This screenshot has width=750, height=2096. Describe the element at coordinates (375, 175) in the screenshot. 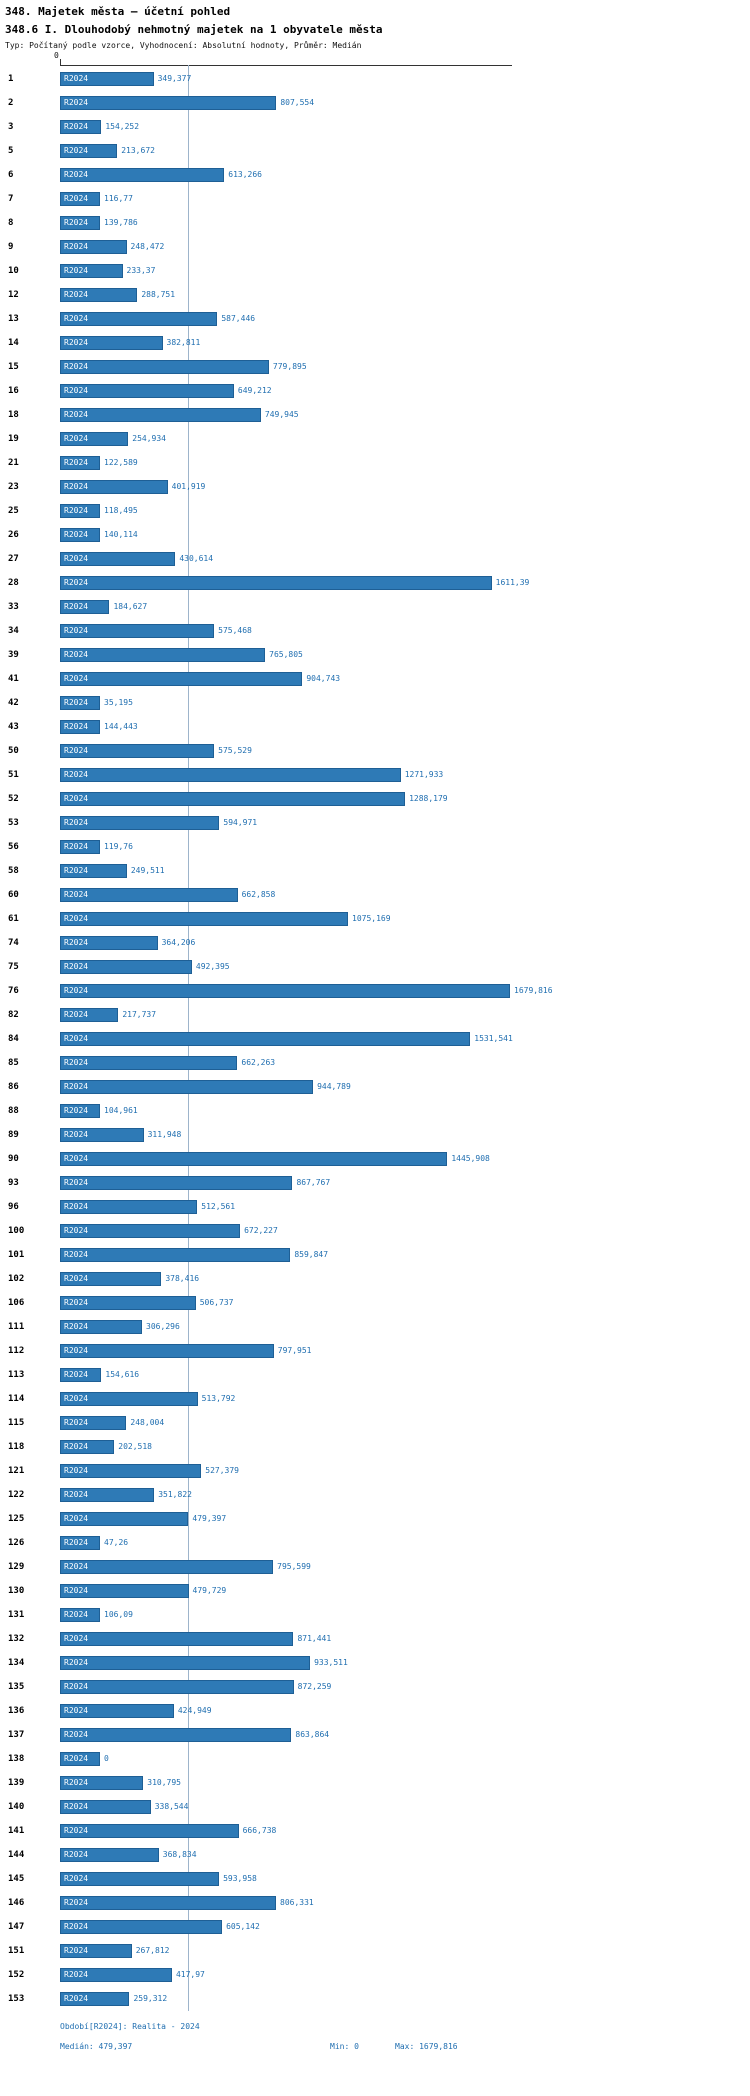

I see `chart-row: 6 R2024 613,266` at that location.